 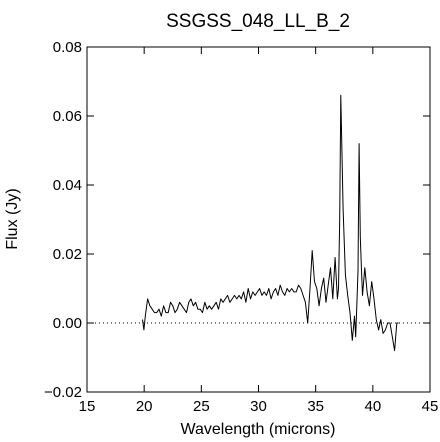 What do you see at coordinates (372, 406) in the screenshot?
I see `x-tick-label: 40` at bounding box center [372, 406].